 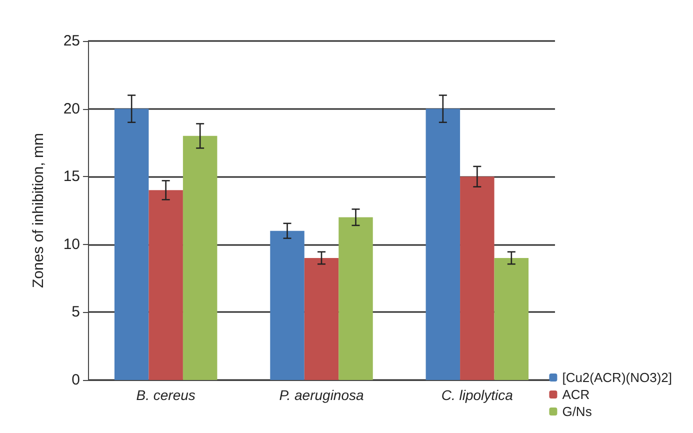 I want to click on legend-label: [Cu2(ACR)(NO3)2], so click(x=617, y=377).